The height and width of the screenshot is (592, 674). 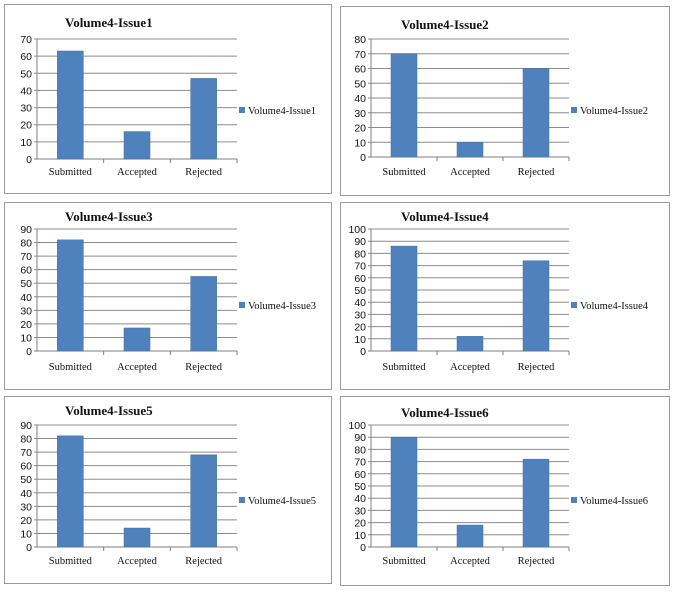 I want to click on legend-label: Volume4-Issue2, so click(x=614, y=111).